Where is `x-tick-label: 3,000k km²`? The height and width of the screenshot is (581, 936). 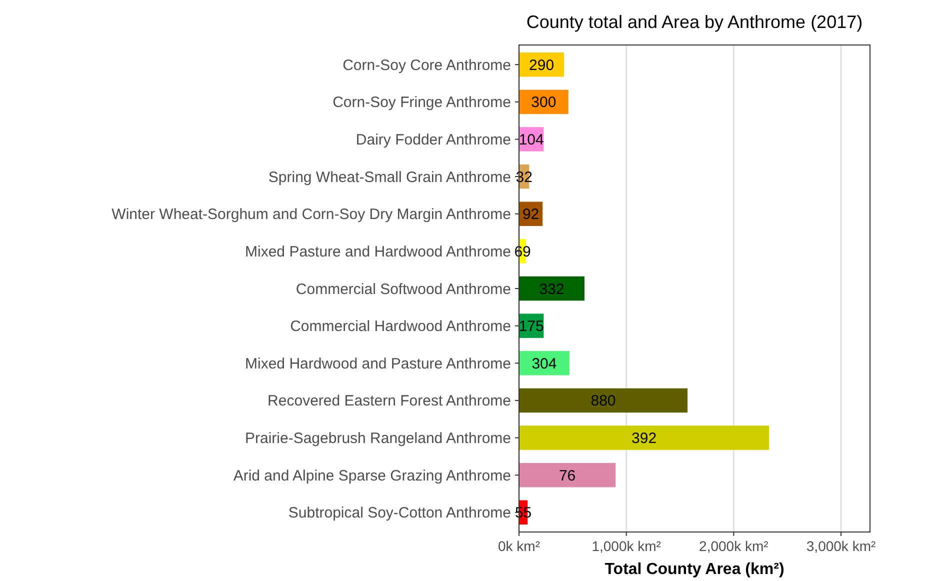
x-tick-label: 3,000k km² is located at coordinates (841, 546).